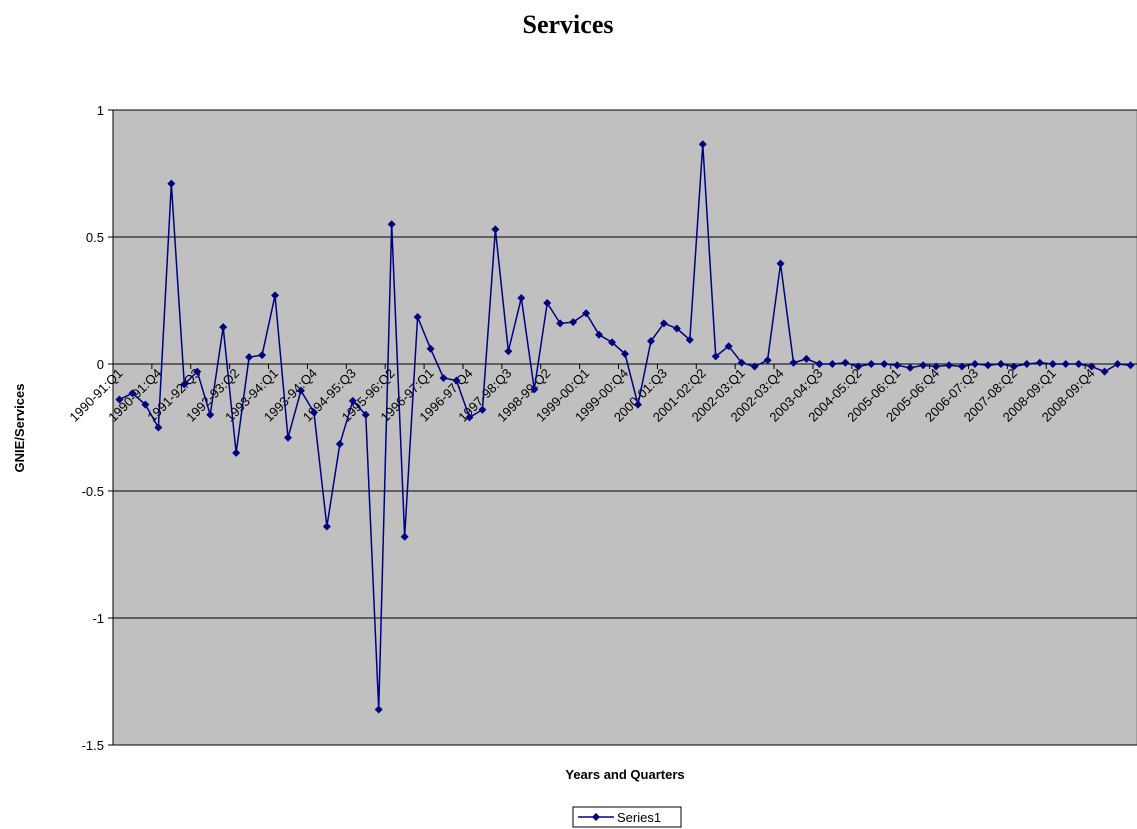 Image resolution: width=1137 pixels, height=829 pixels. I want to click on y-tick-label: -1, so click(98, 618).